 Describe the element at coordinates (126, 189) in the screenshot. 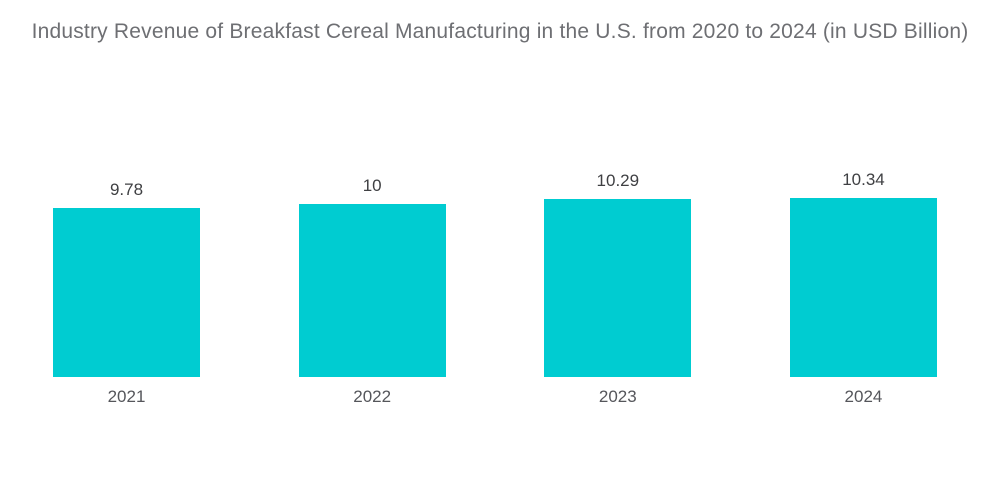

I see `value-label: 9.78` at that location.